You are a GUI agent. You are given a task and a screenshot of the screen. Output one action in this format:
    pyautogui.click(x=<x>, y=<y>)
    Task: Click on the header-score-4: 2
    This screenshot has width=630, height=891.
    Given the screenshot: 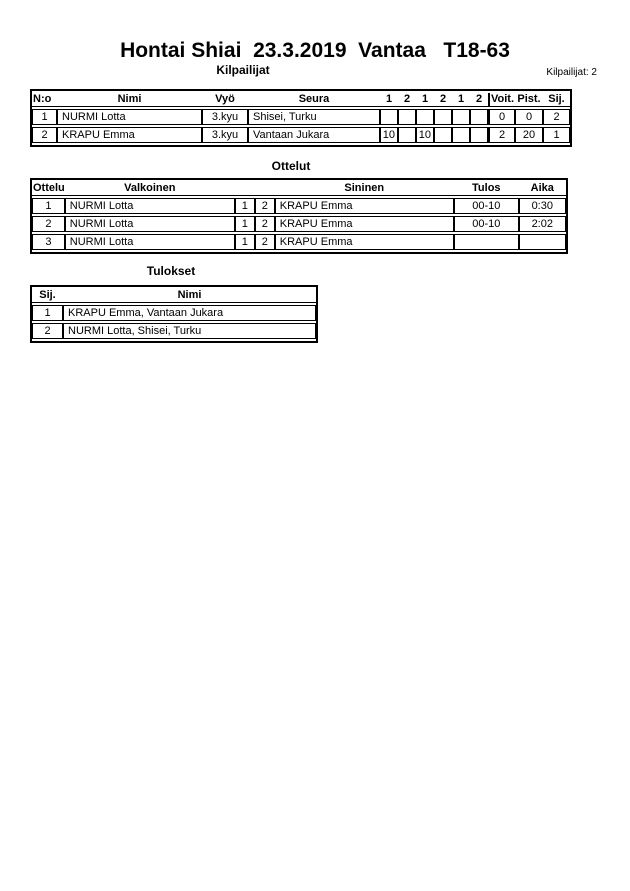 What is the action you would take?
    pyautogui.click(x=443, y=100)
    